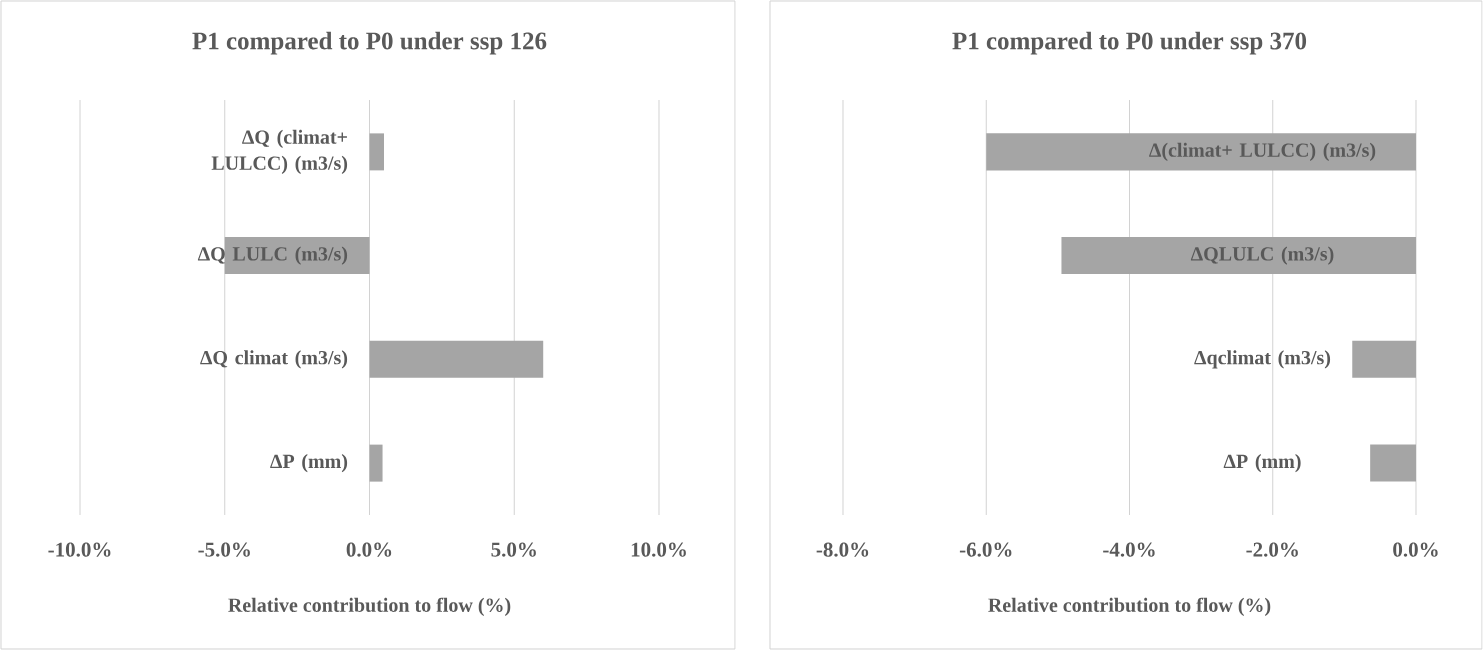 Image resolution: width=1483 pixels, height=650 pixels. What do you see at coordinates (513, 549) in the screenshot?
I see `x-tick-label: 5.0%` at bounding box center [513, 549].